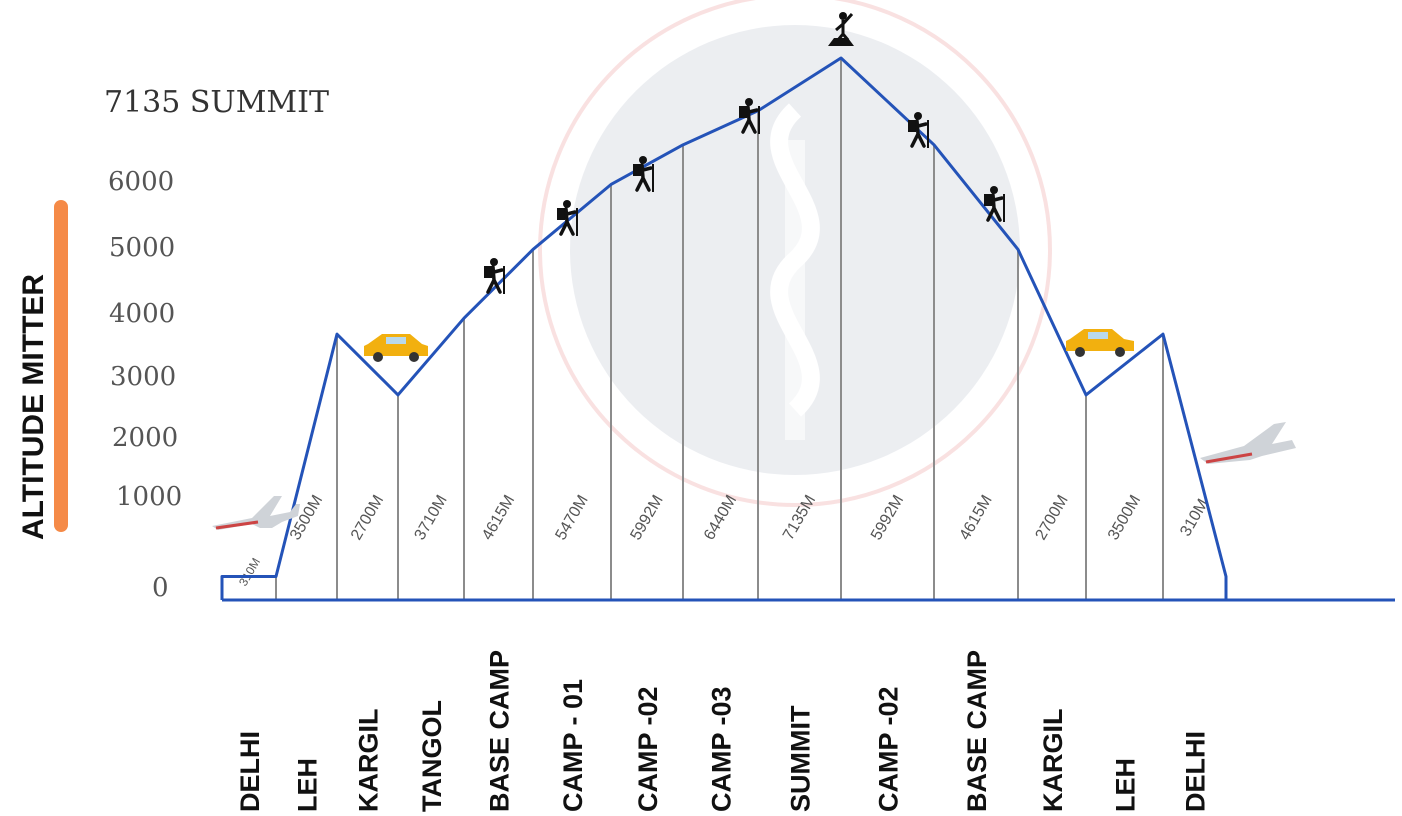  What do you see at coordinates (143, 377) in the screenshot?
I see `y-tick-label: 3000` at bounding box center [143, 377].